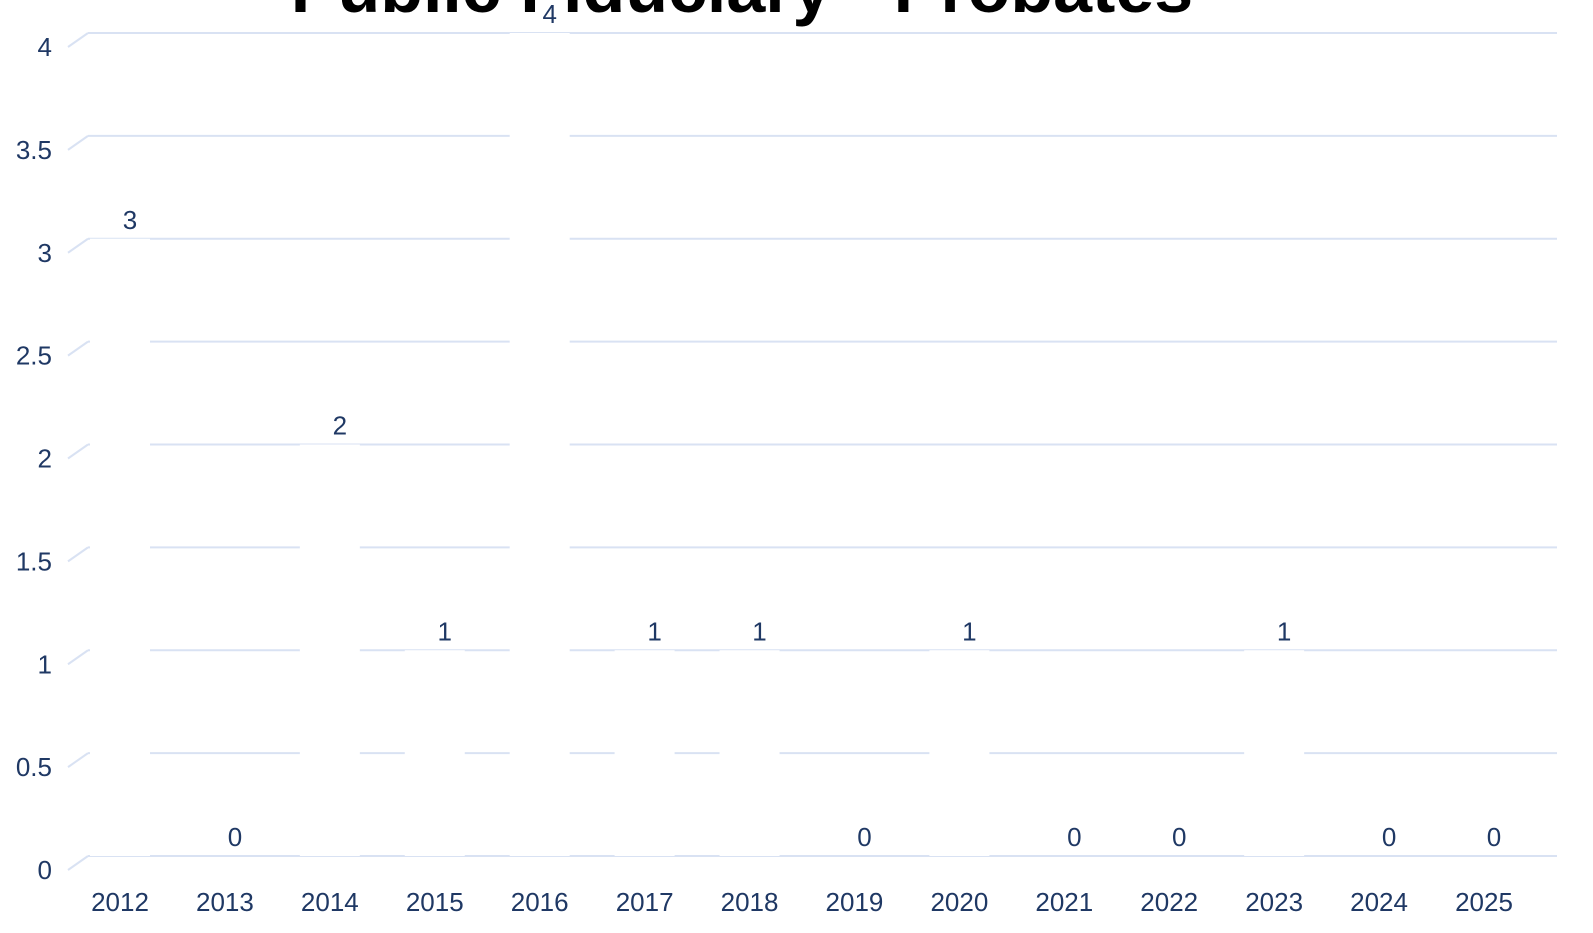 This screenshot has height=933, width=1593. I want to click on y-tick-label: 4, so click(45, 47).